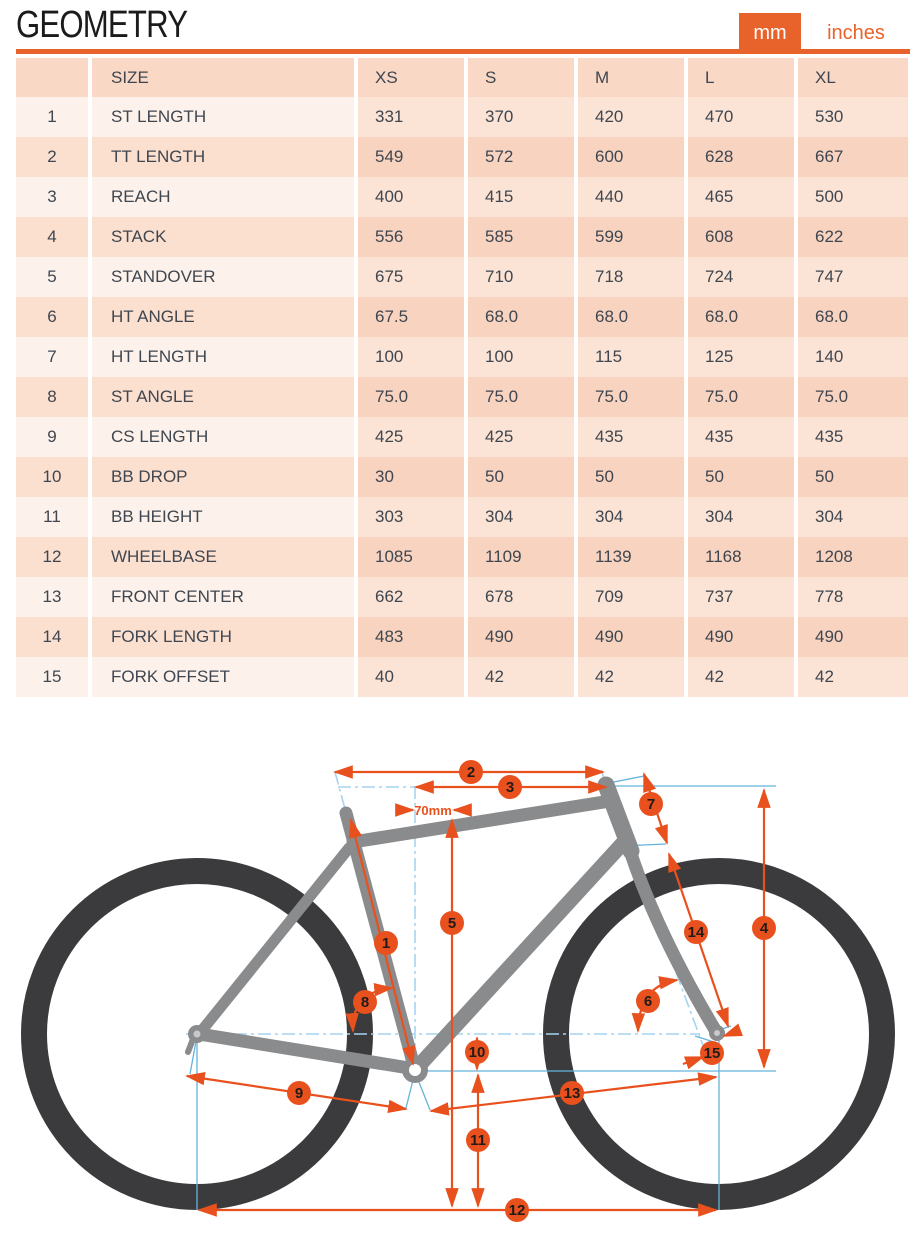  I want to click on row-label: STANDOVER, so click(223, 277).